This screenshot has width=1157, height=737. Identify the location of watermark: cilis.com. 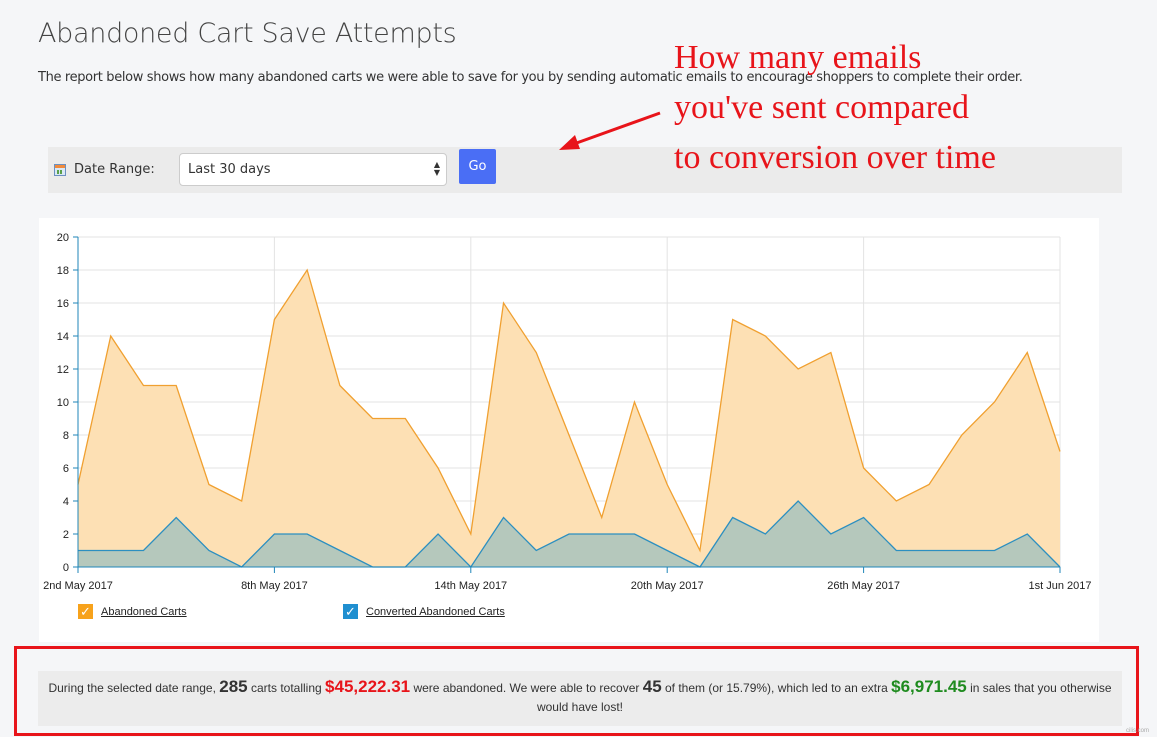
(1137, 731).